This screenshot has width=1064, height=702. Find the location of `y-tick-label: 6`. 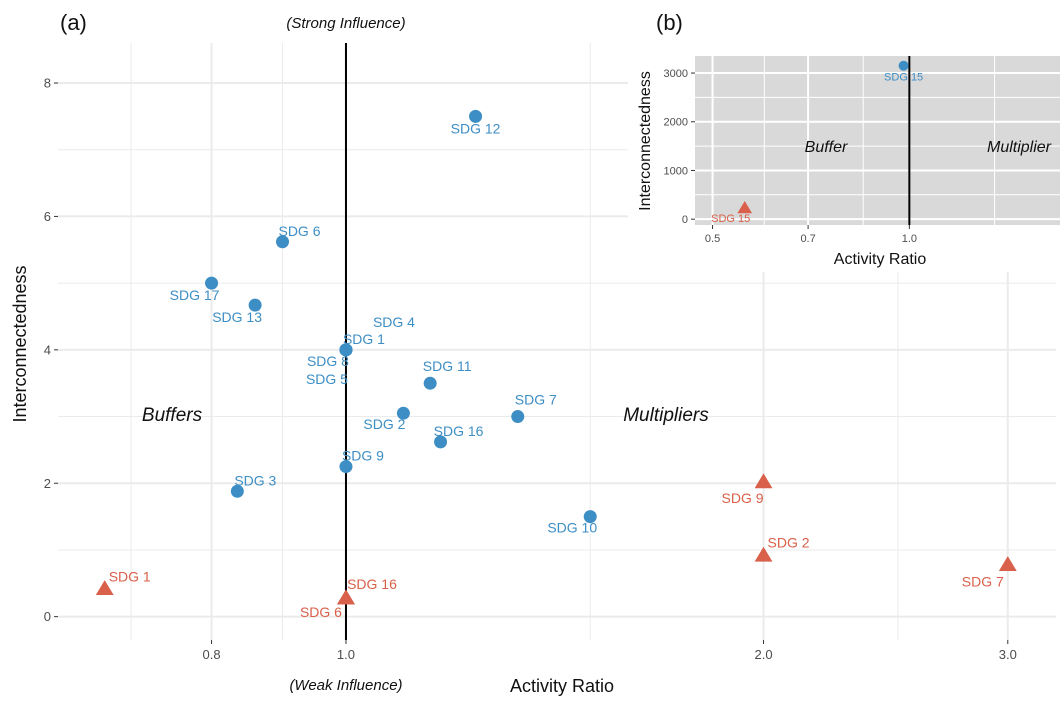

y-tick-label: 6 is located at coordinates (47, 216).